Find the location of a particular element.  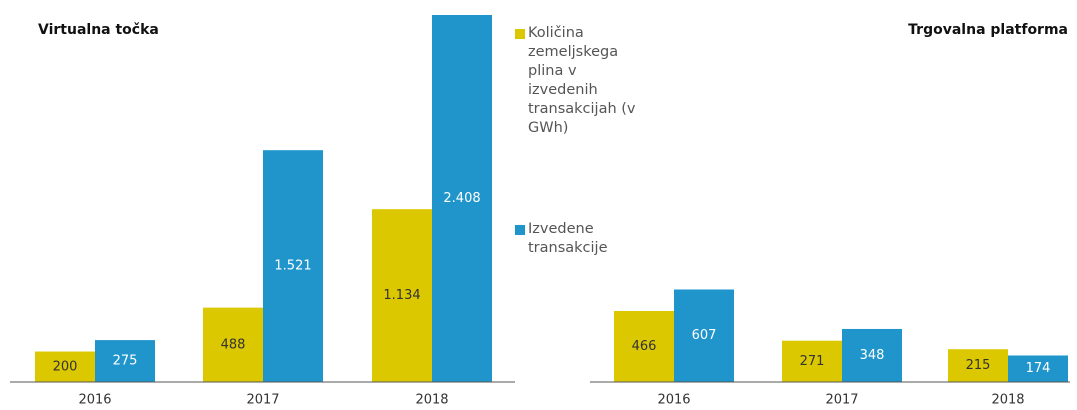

data-label: 1.521 is located at coordinates (292, 266).